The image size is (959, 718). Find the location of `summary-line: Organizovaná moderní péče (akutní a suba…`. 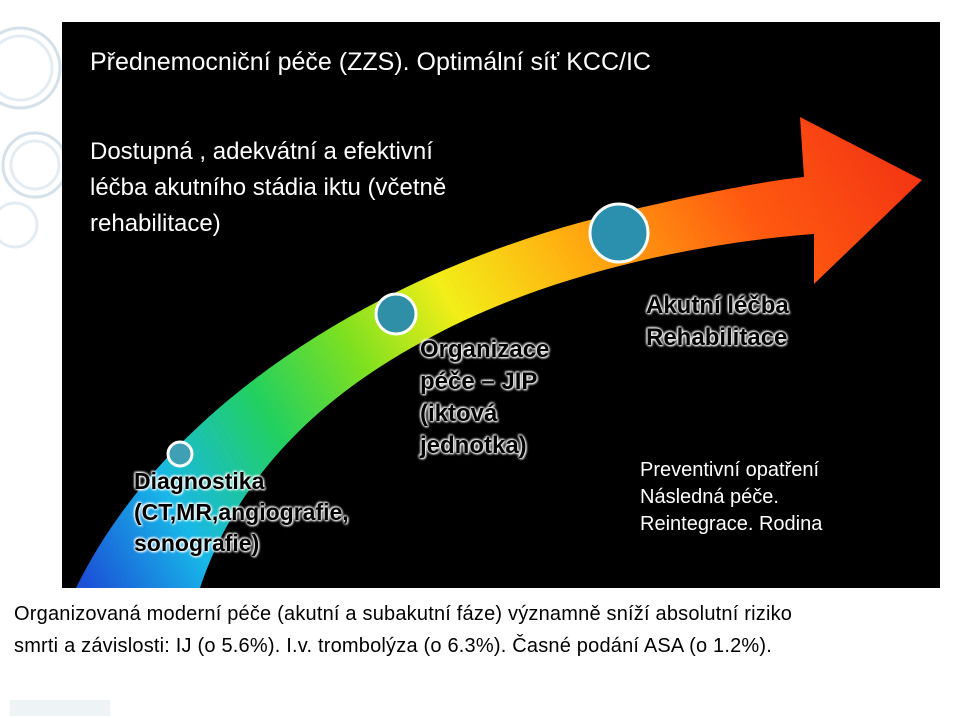

summary-line: Organizovaná moderní péče (akutní a suba… is located at coordinates (403, 614).